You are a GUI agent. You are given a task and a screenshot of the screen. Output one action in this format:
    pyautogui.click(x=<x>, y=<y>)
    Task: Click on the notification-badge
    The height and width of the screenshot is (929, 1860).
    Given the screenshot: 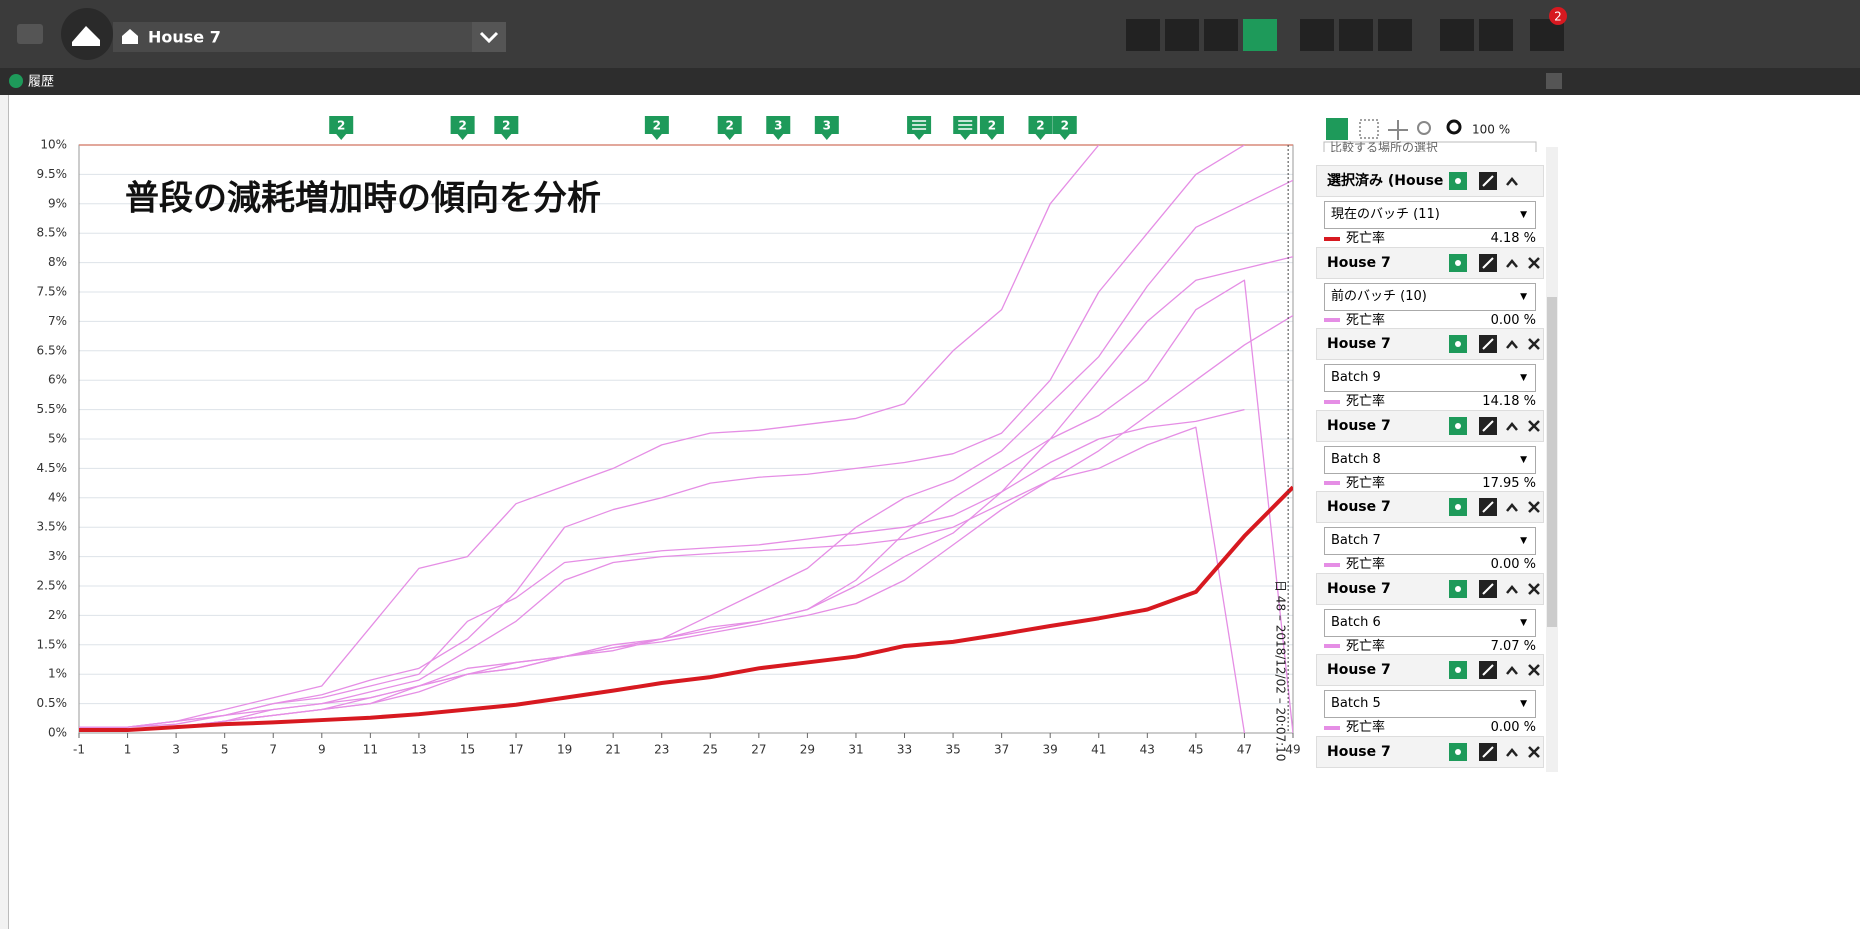 What is the action you would take?
    pyautogui.click(x=1558, y=16)
    